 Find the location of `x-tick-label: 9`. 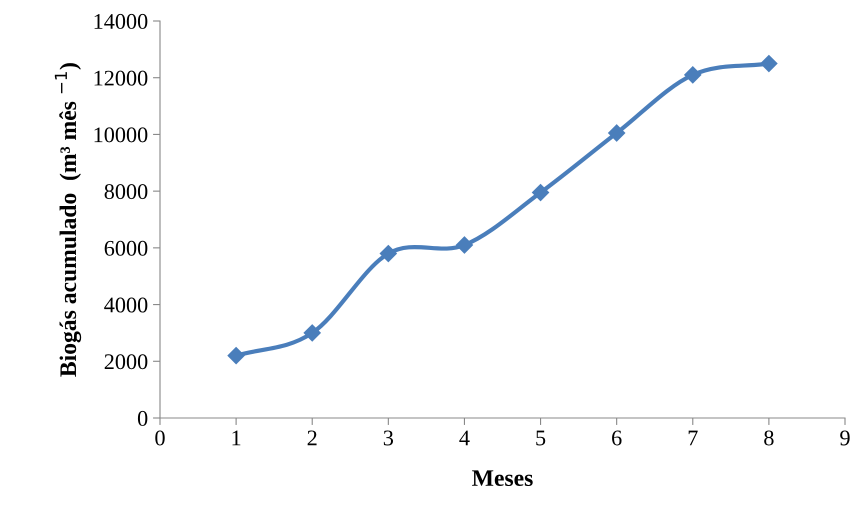

x-tick-label: 9 is located at coordinates (845, 438).